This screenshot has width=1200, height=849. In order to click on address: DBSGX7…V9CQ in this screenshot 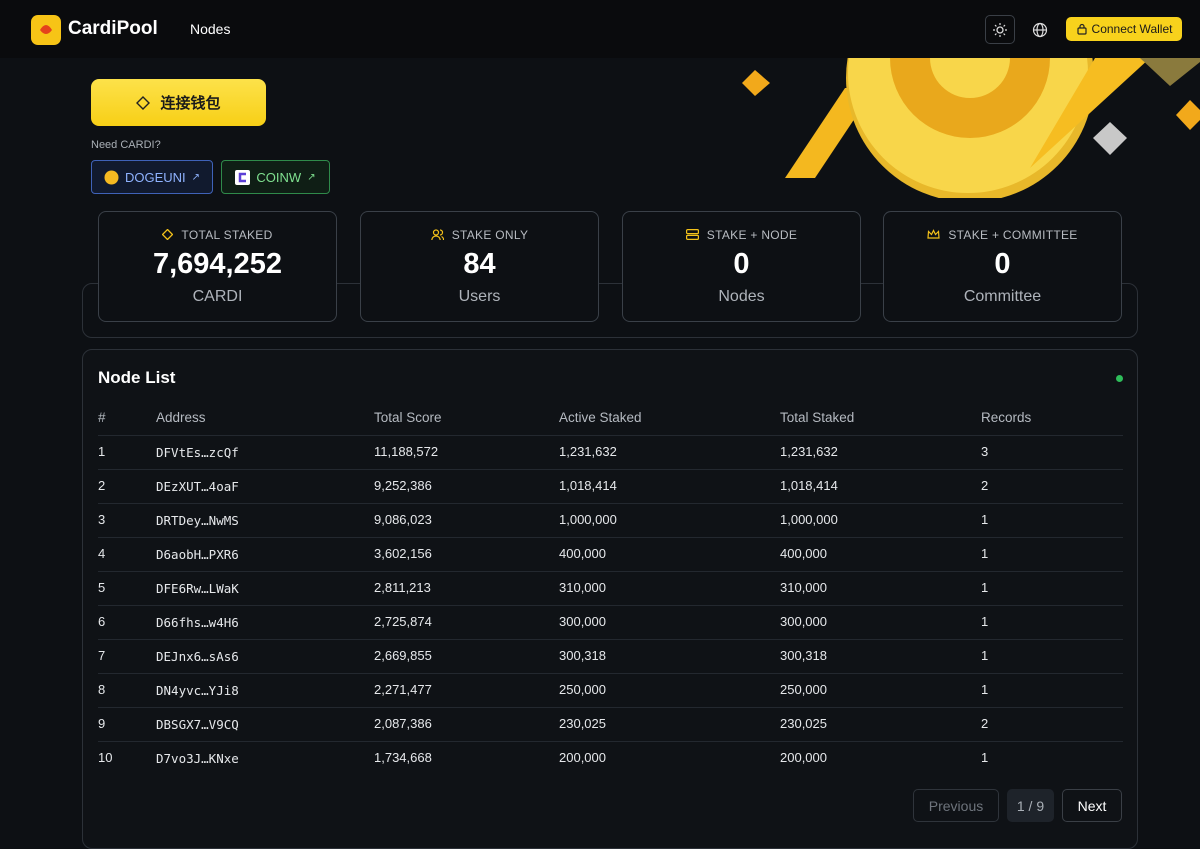, I will do `click(197, 724)`.